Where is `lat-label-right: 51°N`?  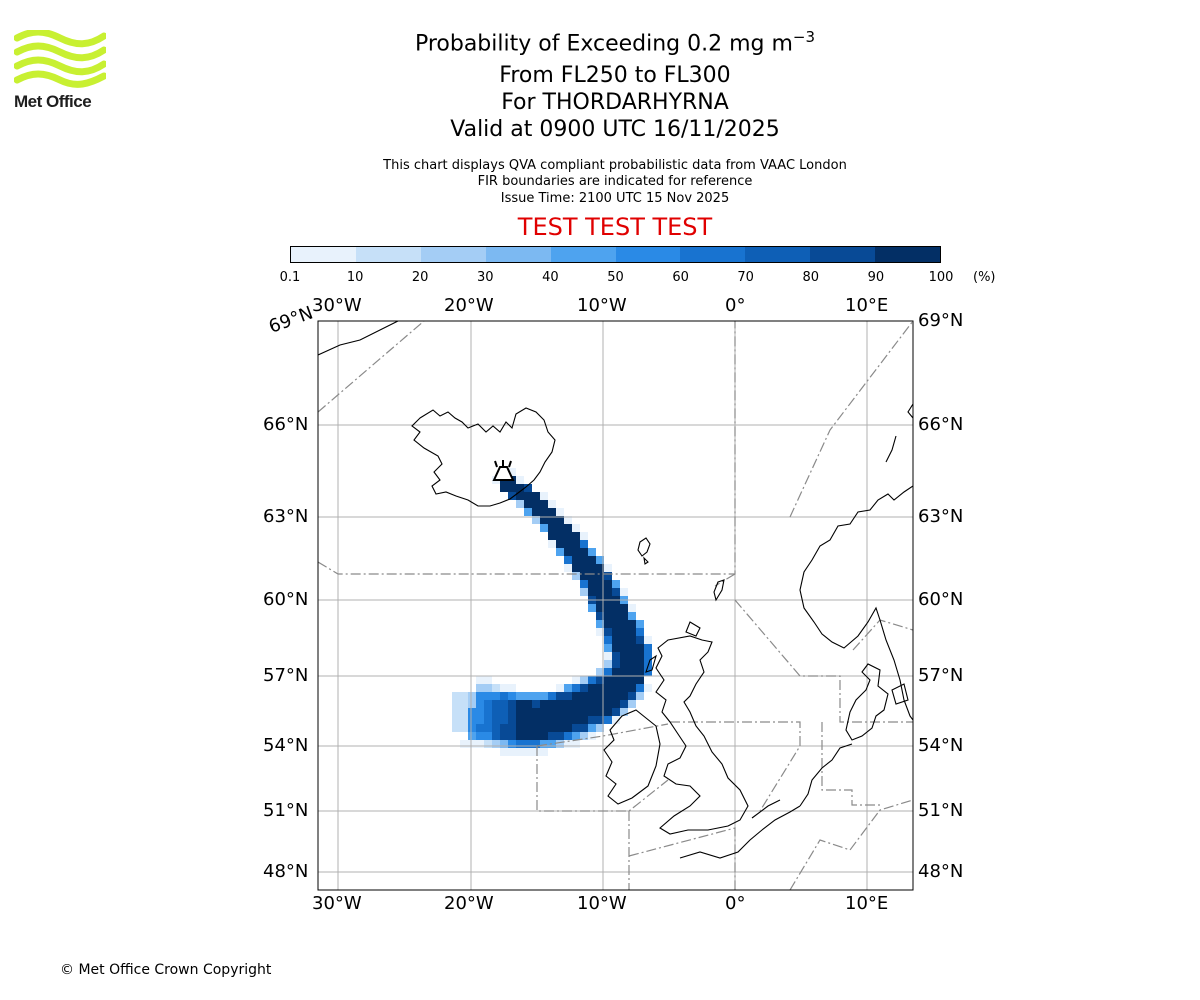 lat-label-right: 51°N is located at coordinates (941, 810).